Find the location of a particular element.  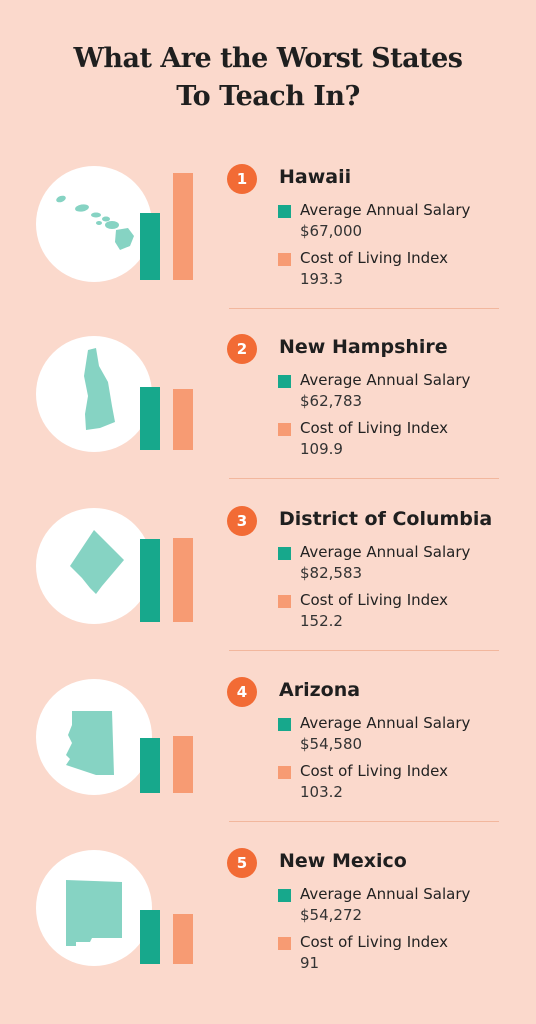

state-name: New Hampshire is located at coordinates (363, 347).